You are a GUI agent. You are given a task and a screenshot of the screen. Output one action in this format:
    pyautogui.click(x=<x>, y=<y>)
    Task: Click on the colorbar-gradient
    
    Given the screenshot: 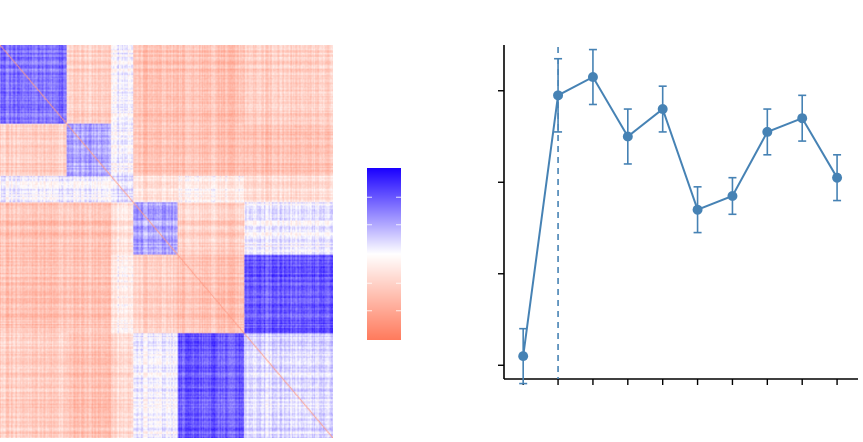 What is the action you would take?
    pyautogui.click(x=384, y=254)
    